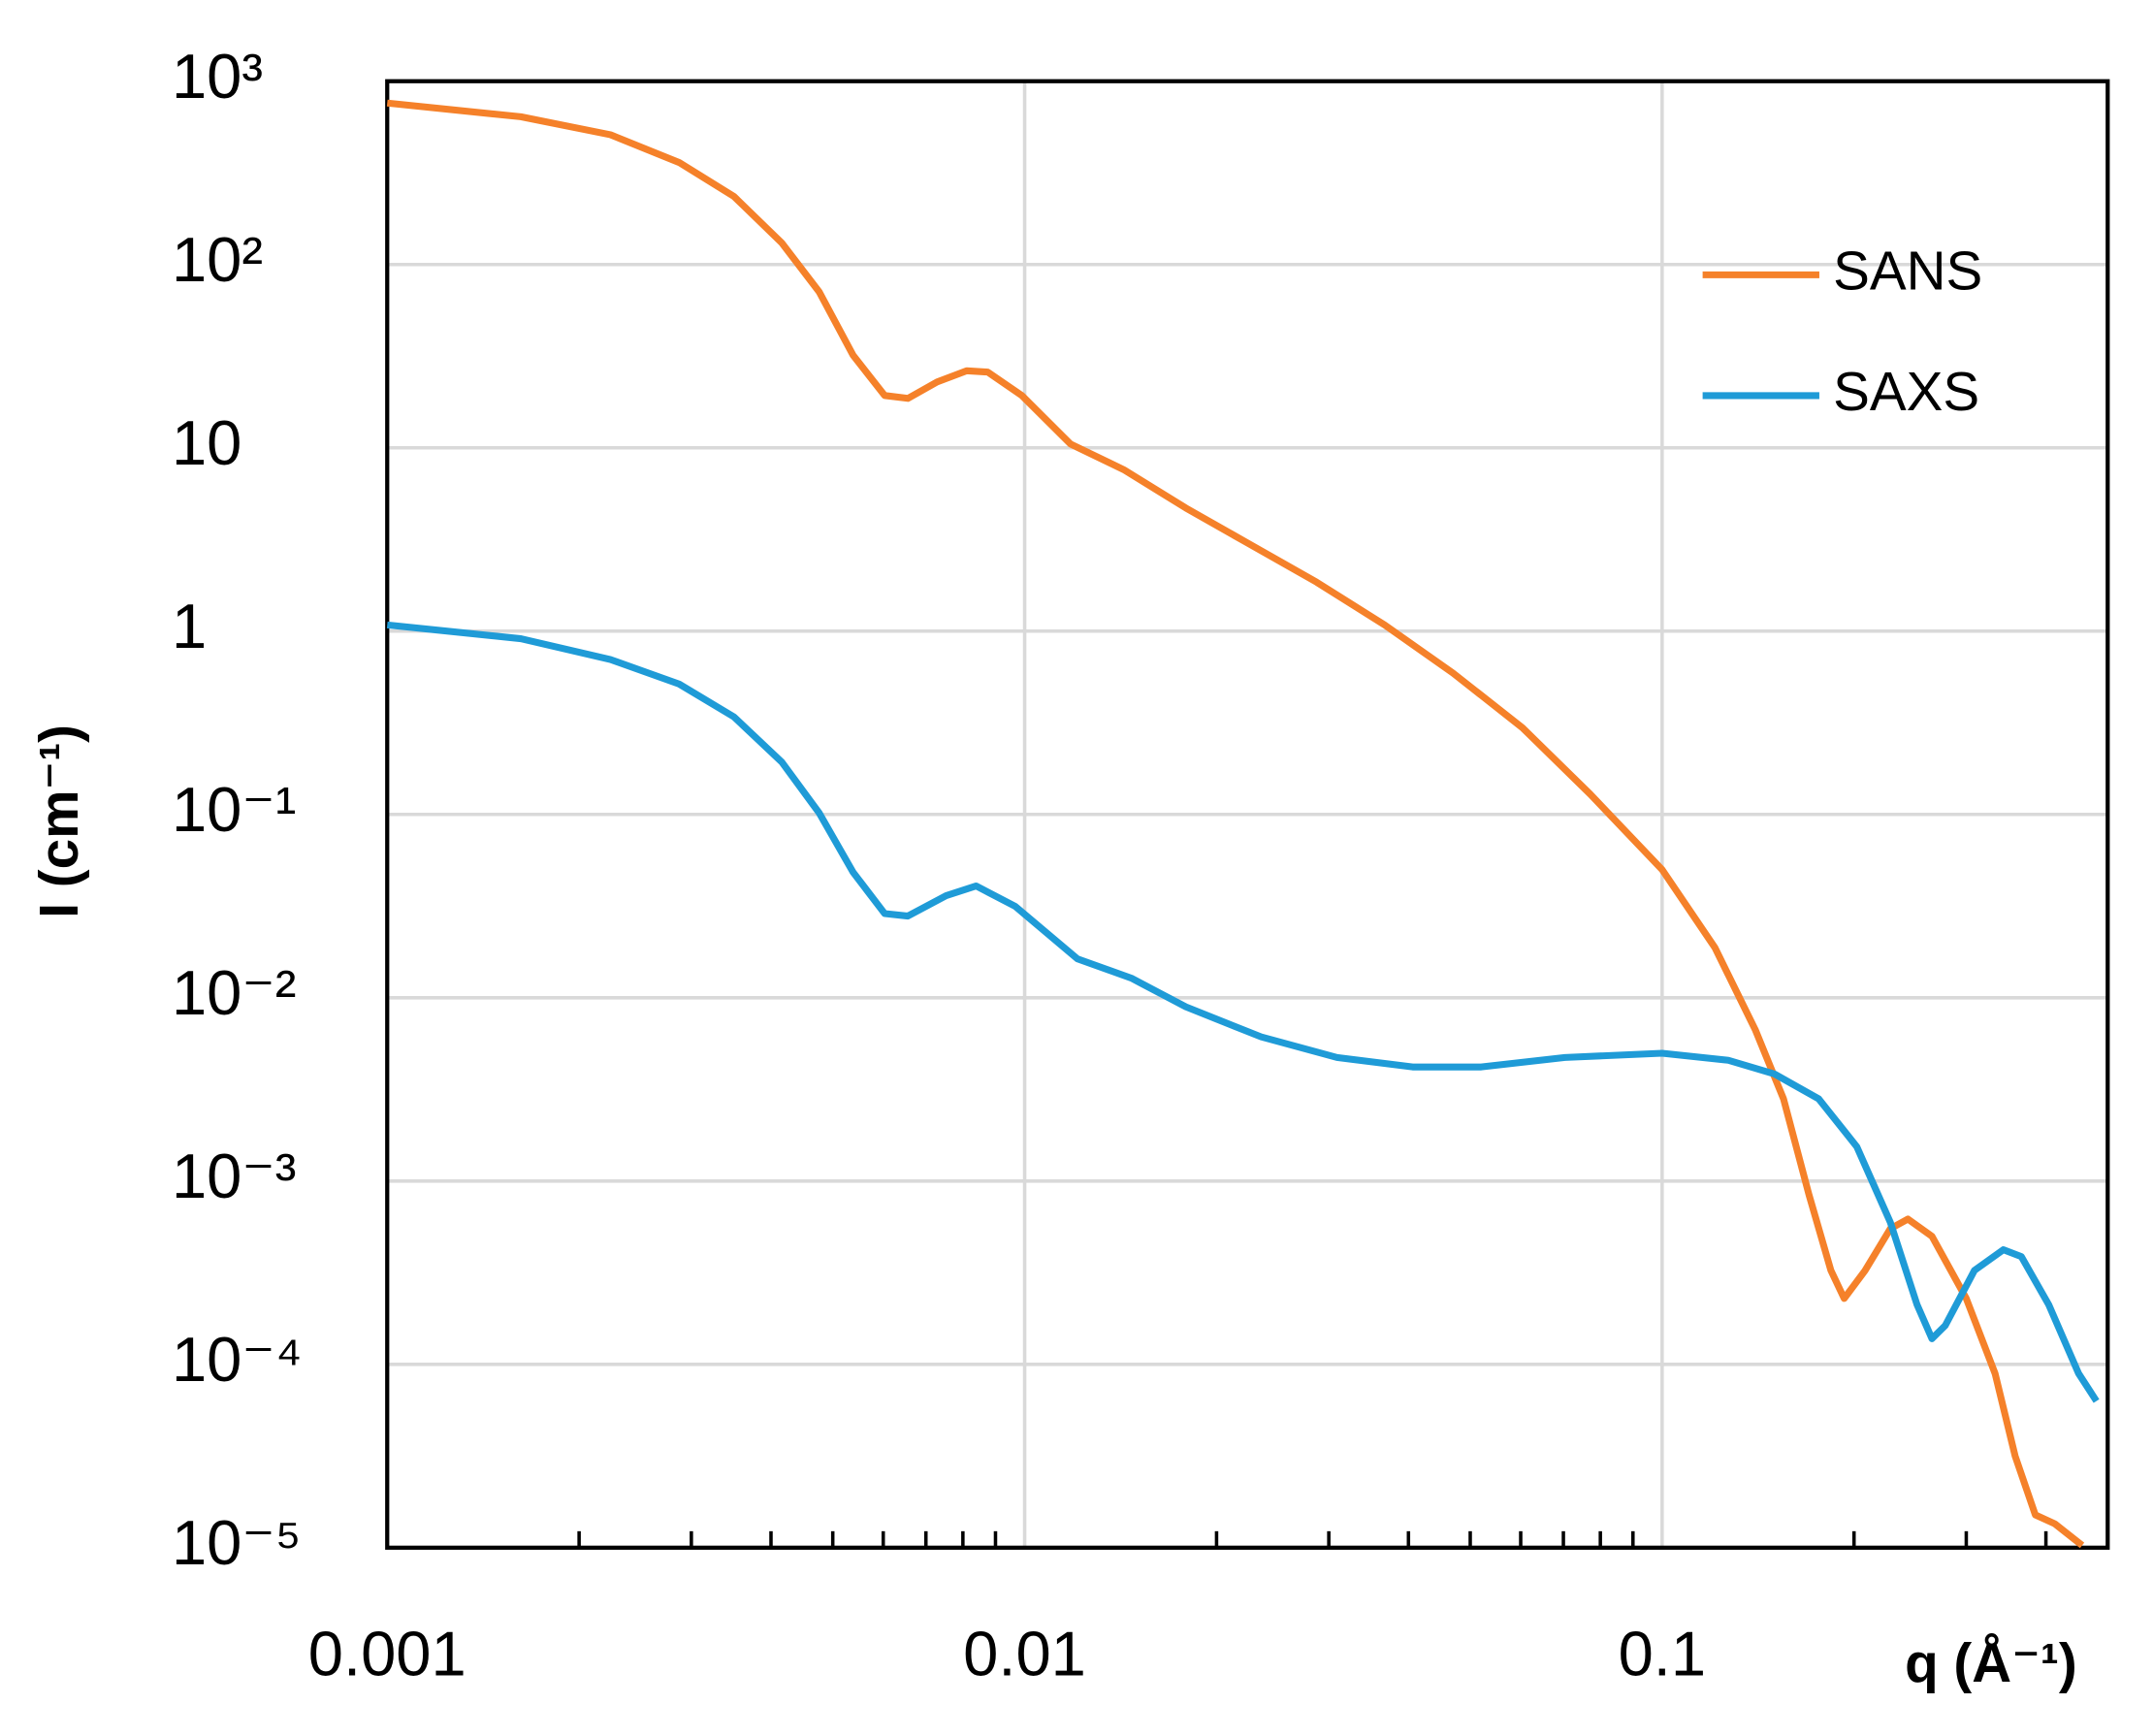 This screenshot has width=2153, height=1736. Describe the element at coordinates (387, 1654) in the screenshot. I see `x-tick-label: 0.001` at that location.